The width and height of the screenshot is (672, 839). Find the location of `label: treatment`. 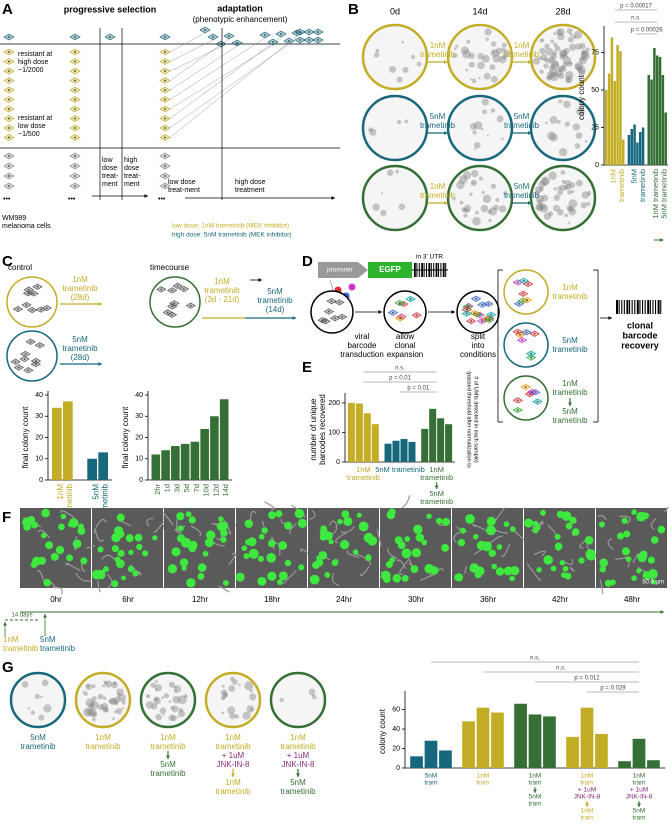

label: treatment is located at coordinates (250, 190).